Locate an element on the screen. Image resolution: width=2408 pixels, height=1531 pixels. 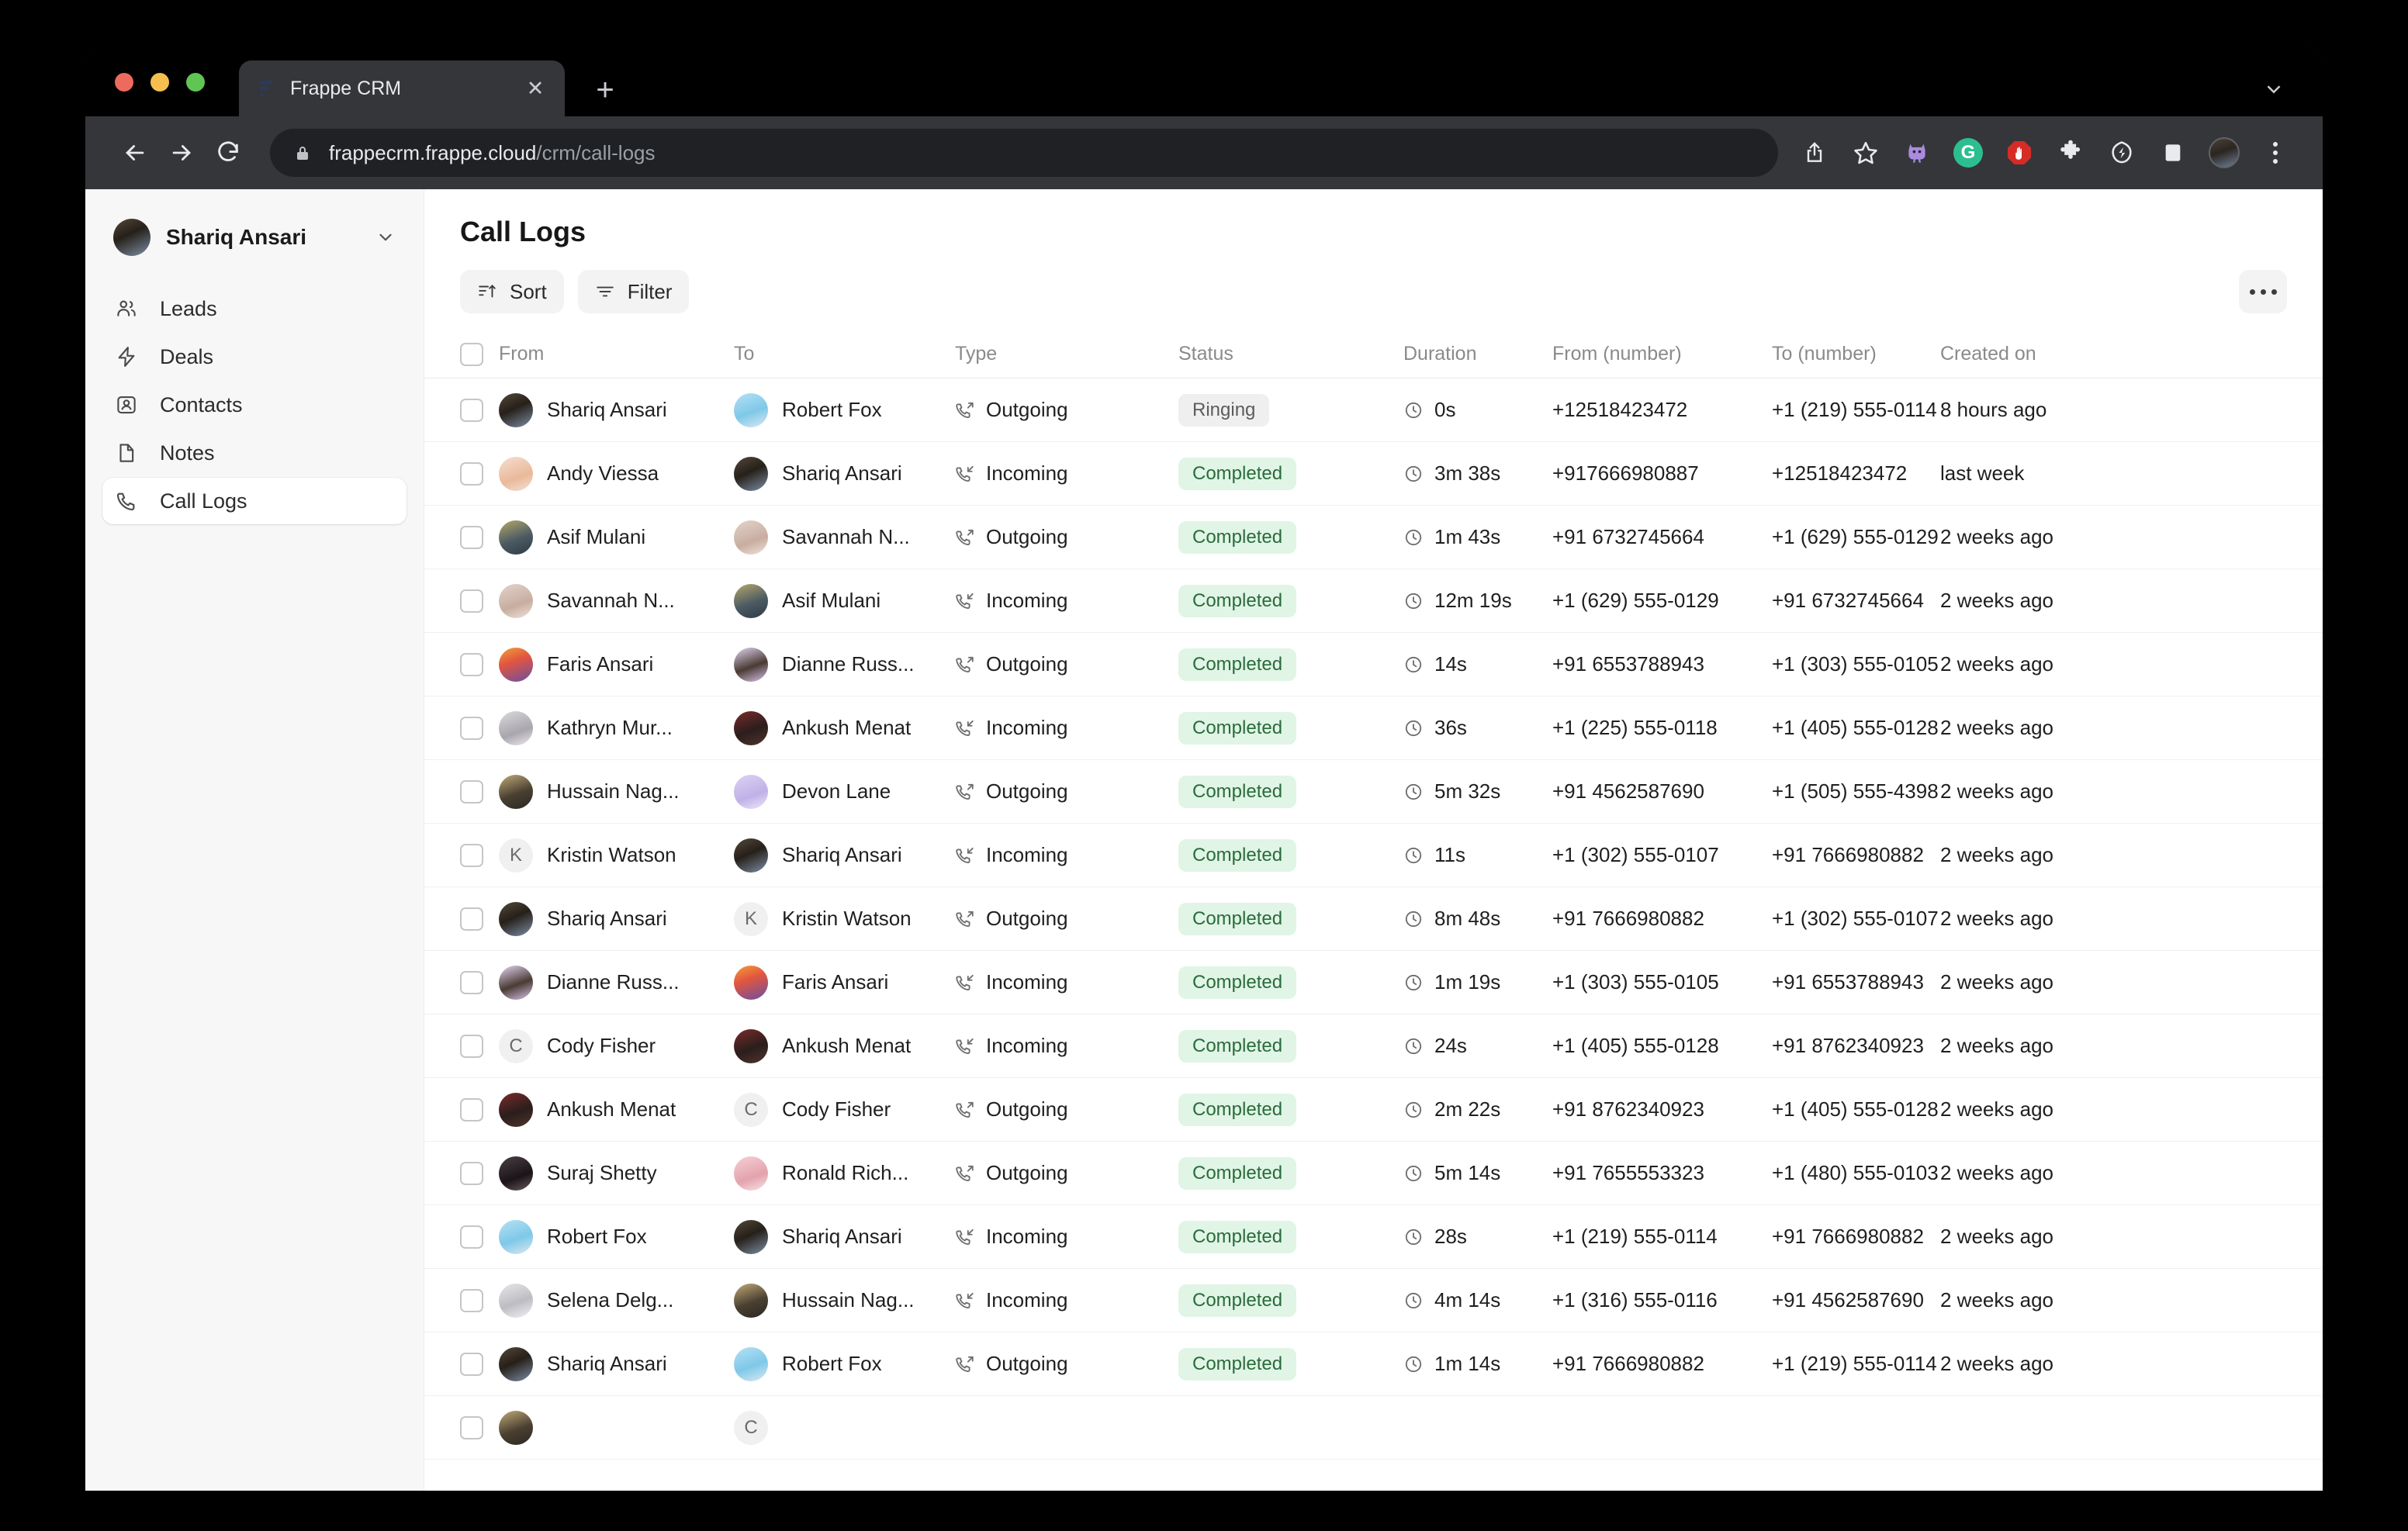
column-header-duration: Duration is located at coordinates (1440, 354).